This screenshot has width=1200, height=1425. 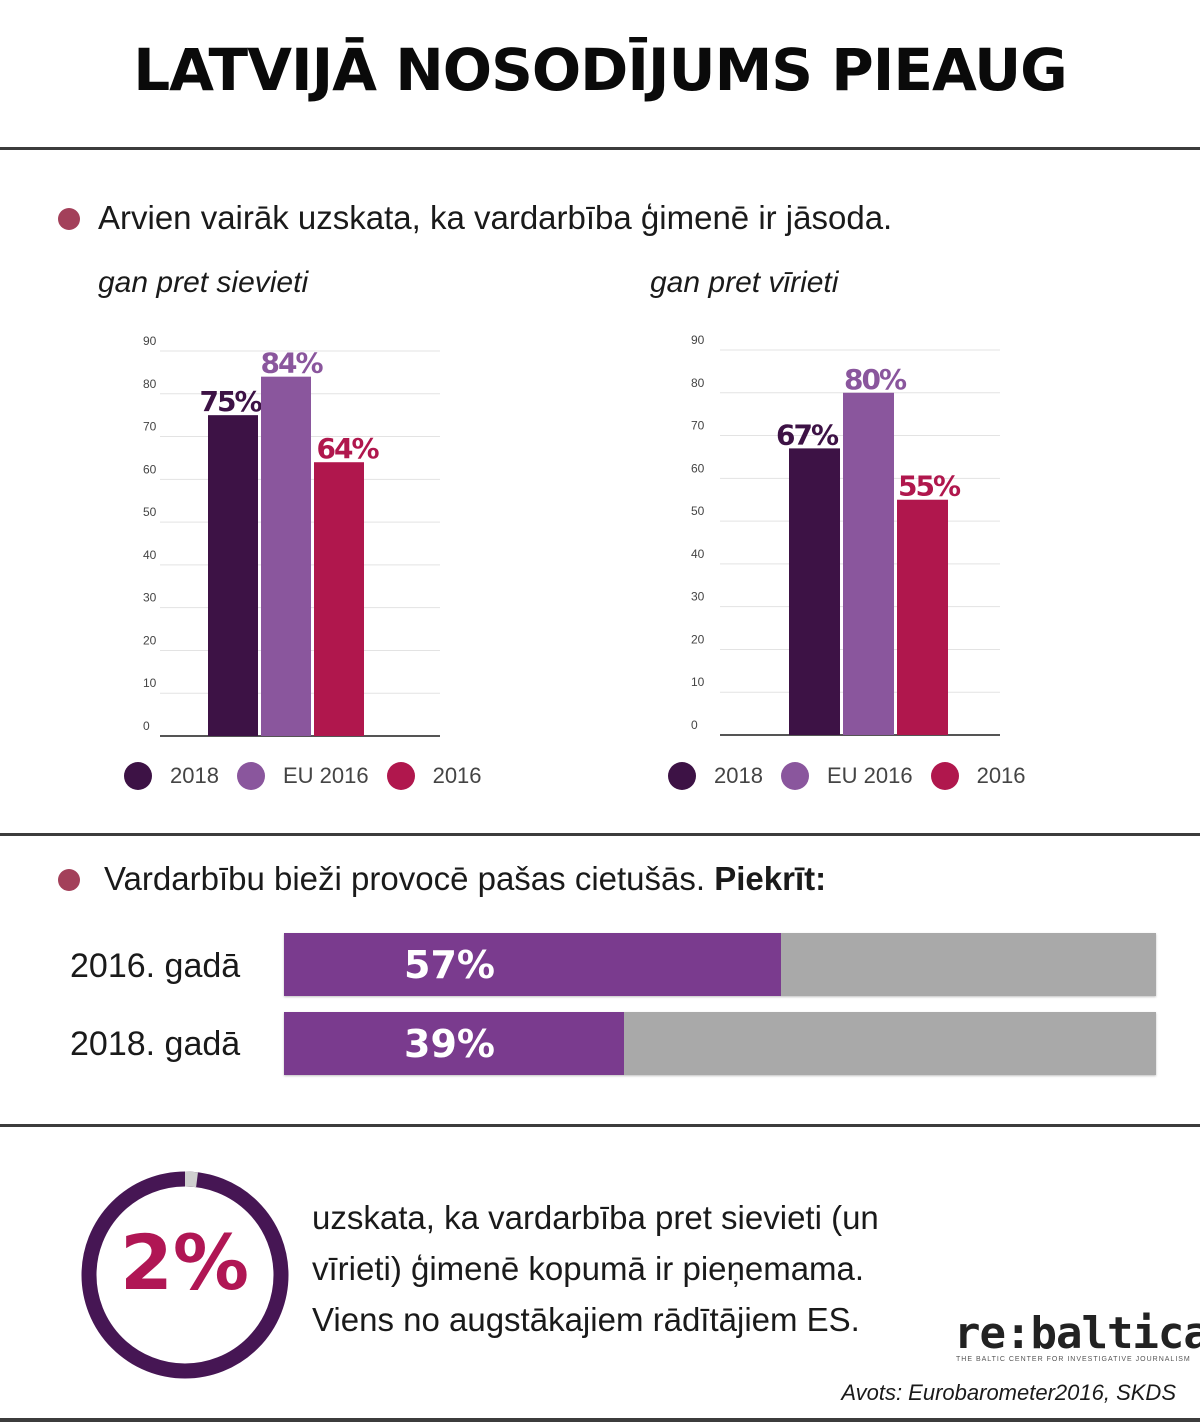 I want to click on hbar-value-label: 57%, so click(x=449, y=964).